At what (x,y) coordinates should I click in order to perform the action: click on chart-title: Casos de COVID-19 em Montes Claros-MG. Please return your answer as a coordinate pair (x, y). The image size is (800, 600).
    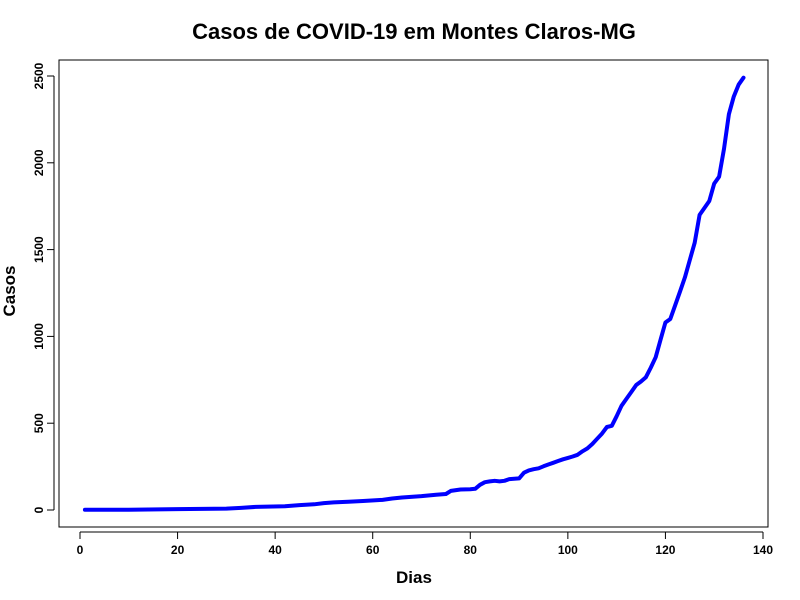
    Looking at the image, I should click on (414, 31).